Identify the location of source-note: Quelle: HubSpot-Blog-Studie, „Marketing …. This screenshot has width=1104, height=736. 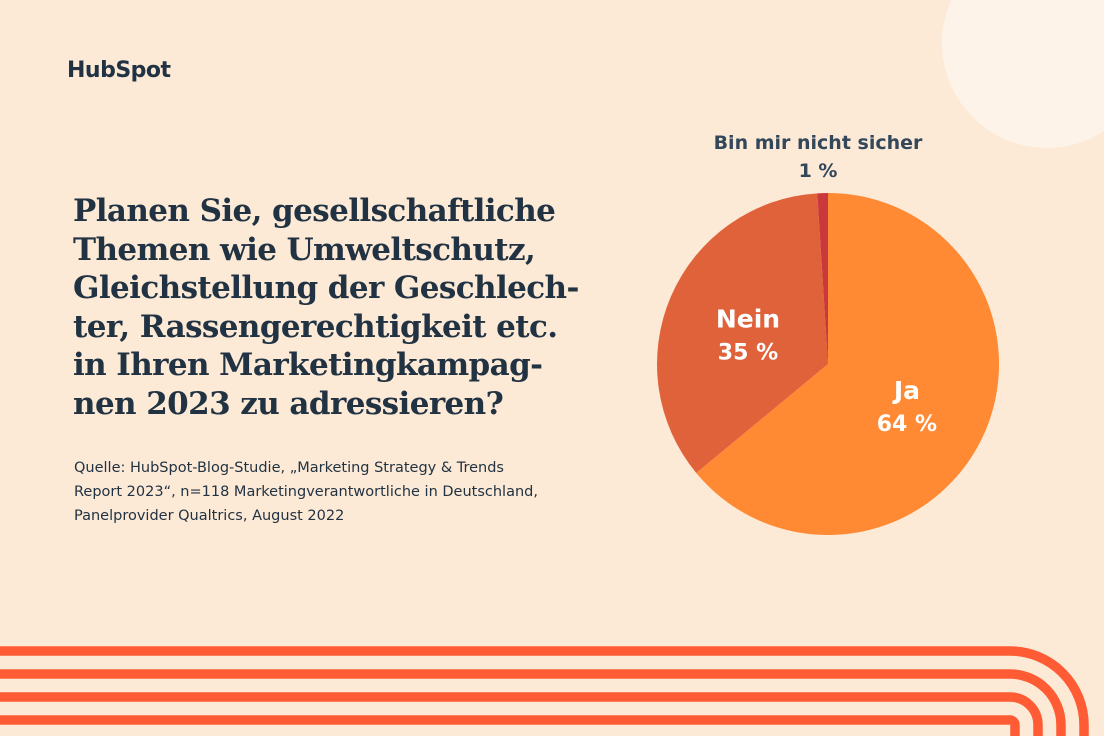
(324, 492).